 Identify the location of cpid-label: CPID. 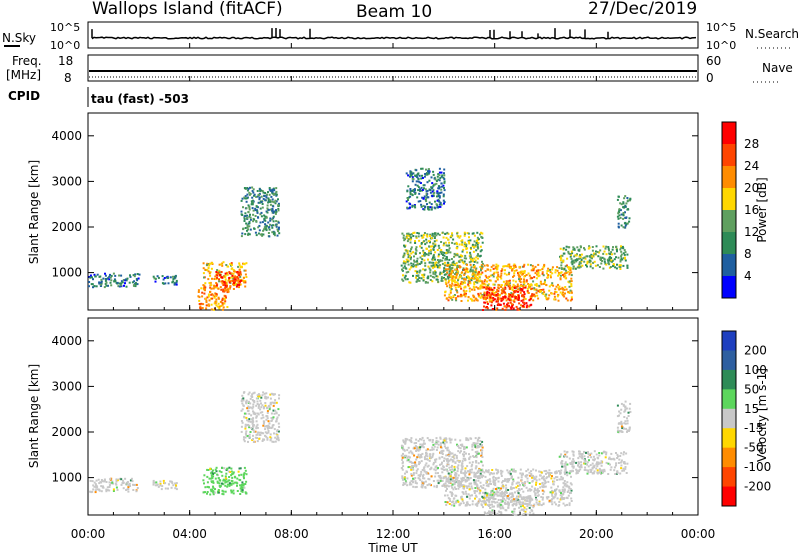
(24, 96).